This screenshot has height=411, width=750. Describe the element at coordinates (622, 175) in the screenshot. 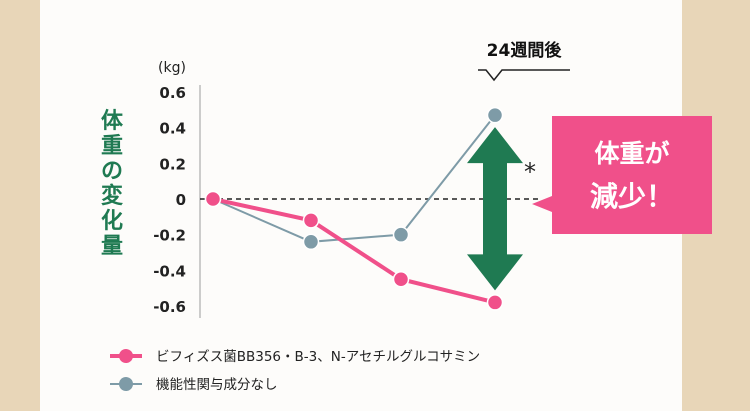

I see `result-badge` at that location.